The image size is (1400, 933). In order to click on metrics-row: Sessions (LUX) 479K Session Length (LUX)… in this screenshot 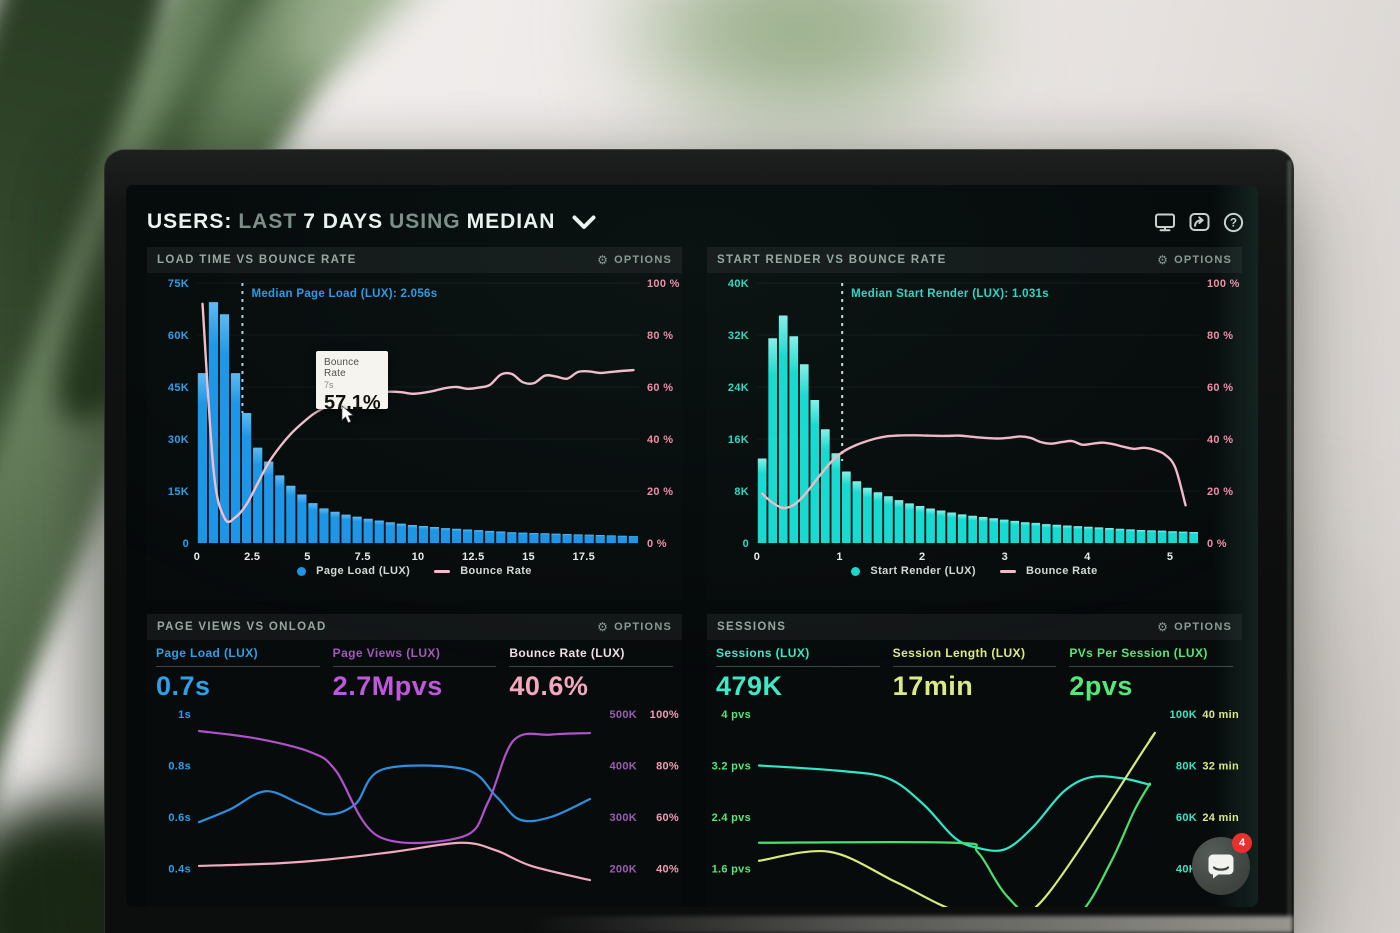, I will do `click(974, 674)`.